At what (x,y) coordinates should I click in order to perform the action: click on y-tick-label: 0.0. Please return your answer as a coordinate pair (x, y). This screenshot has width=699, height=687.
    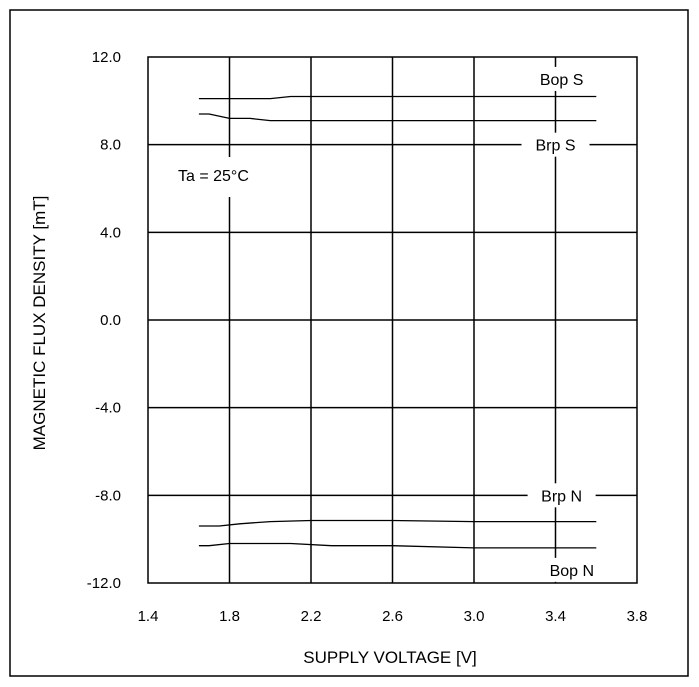
    Looking at the image, I should click on (110, 320).